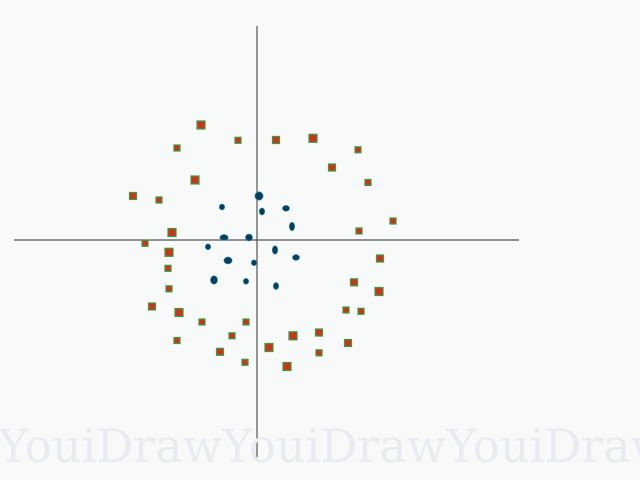 The width and height of the screenshot is (640, 480). I want to click on inner-cluster-series, so click(252, 240).